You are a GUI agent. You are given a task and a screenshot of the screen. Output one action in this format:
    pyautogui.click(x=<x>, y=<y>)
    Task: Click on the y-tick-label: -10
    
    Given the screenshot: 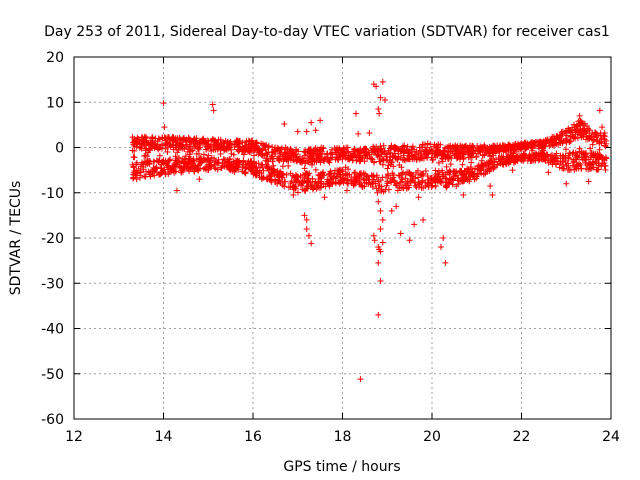 What is the action you would take?
    pyautogui.click(x=52, y=194)
    